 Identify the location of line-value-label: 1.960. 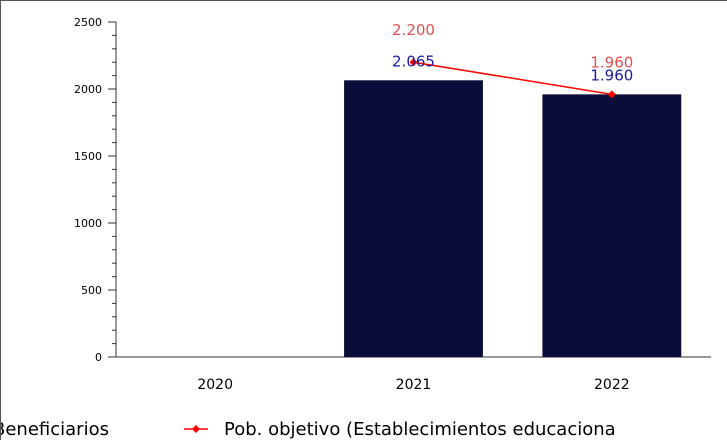
(611, 62).